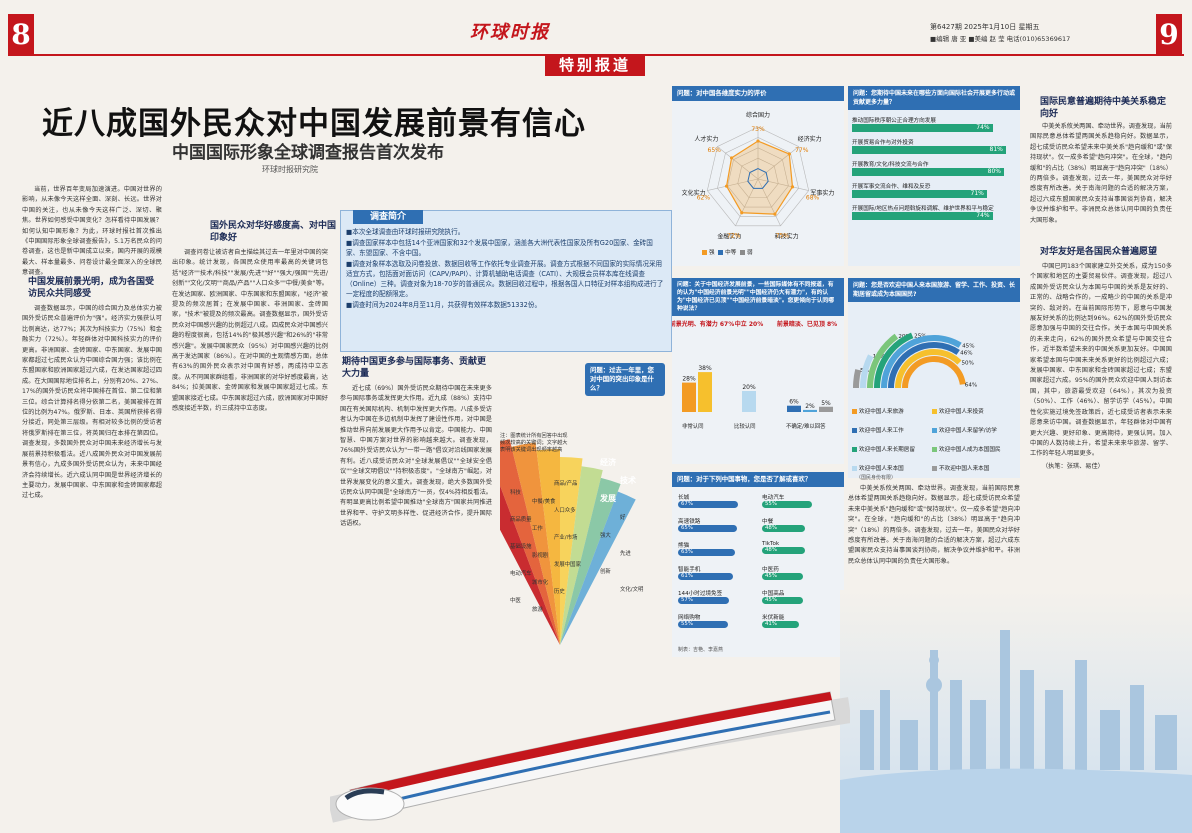 This screenshot has width=1192, height=833. Describe the element at coordinates (810, 406) in the screenshot. I see `prospect-bar-value: 2%` at that location.